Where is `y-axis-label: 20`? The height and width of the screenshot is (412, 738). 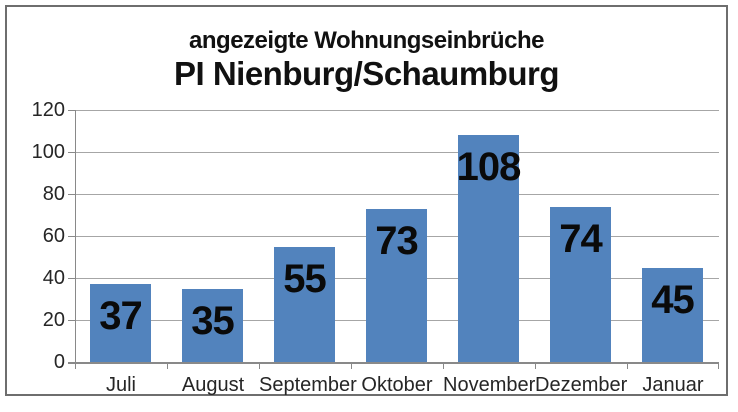 y-axis-label: 20 is located at coordinates (53, 320).